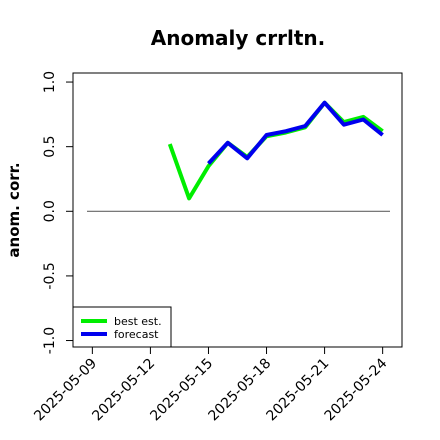  I want to click on legend: best est. forecast, so click(122, 327).